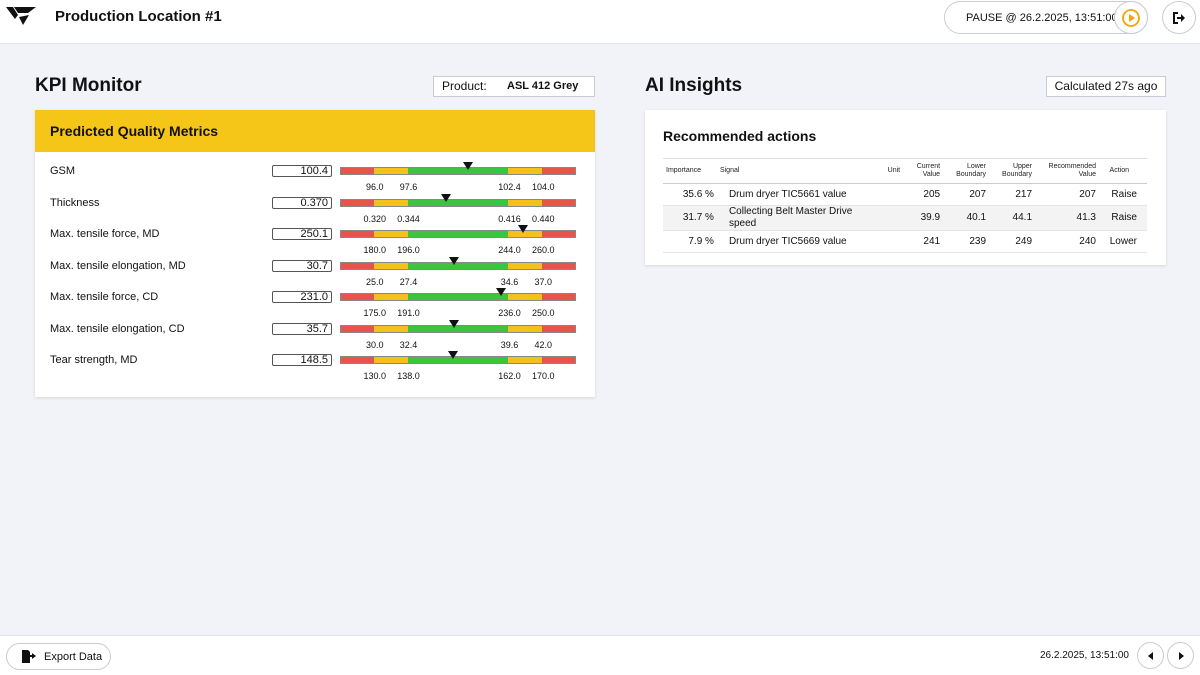 The width and height of the screenshot is (1200, 675). I want to click on signal-cell: Drum dryer TIC5661 value, so click(800, 194).